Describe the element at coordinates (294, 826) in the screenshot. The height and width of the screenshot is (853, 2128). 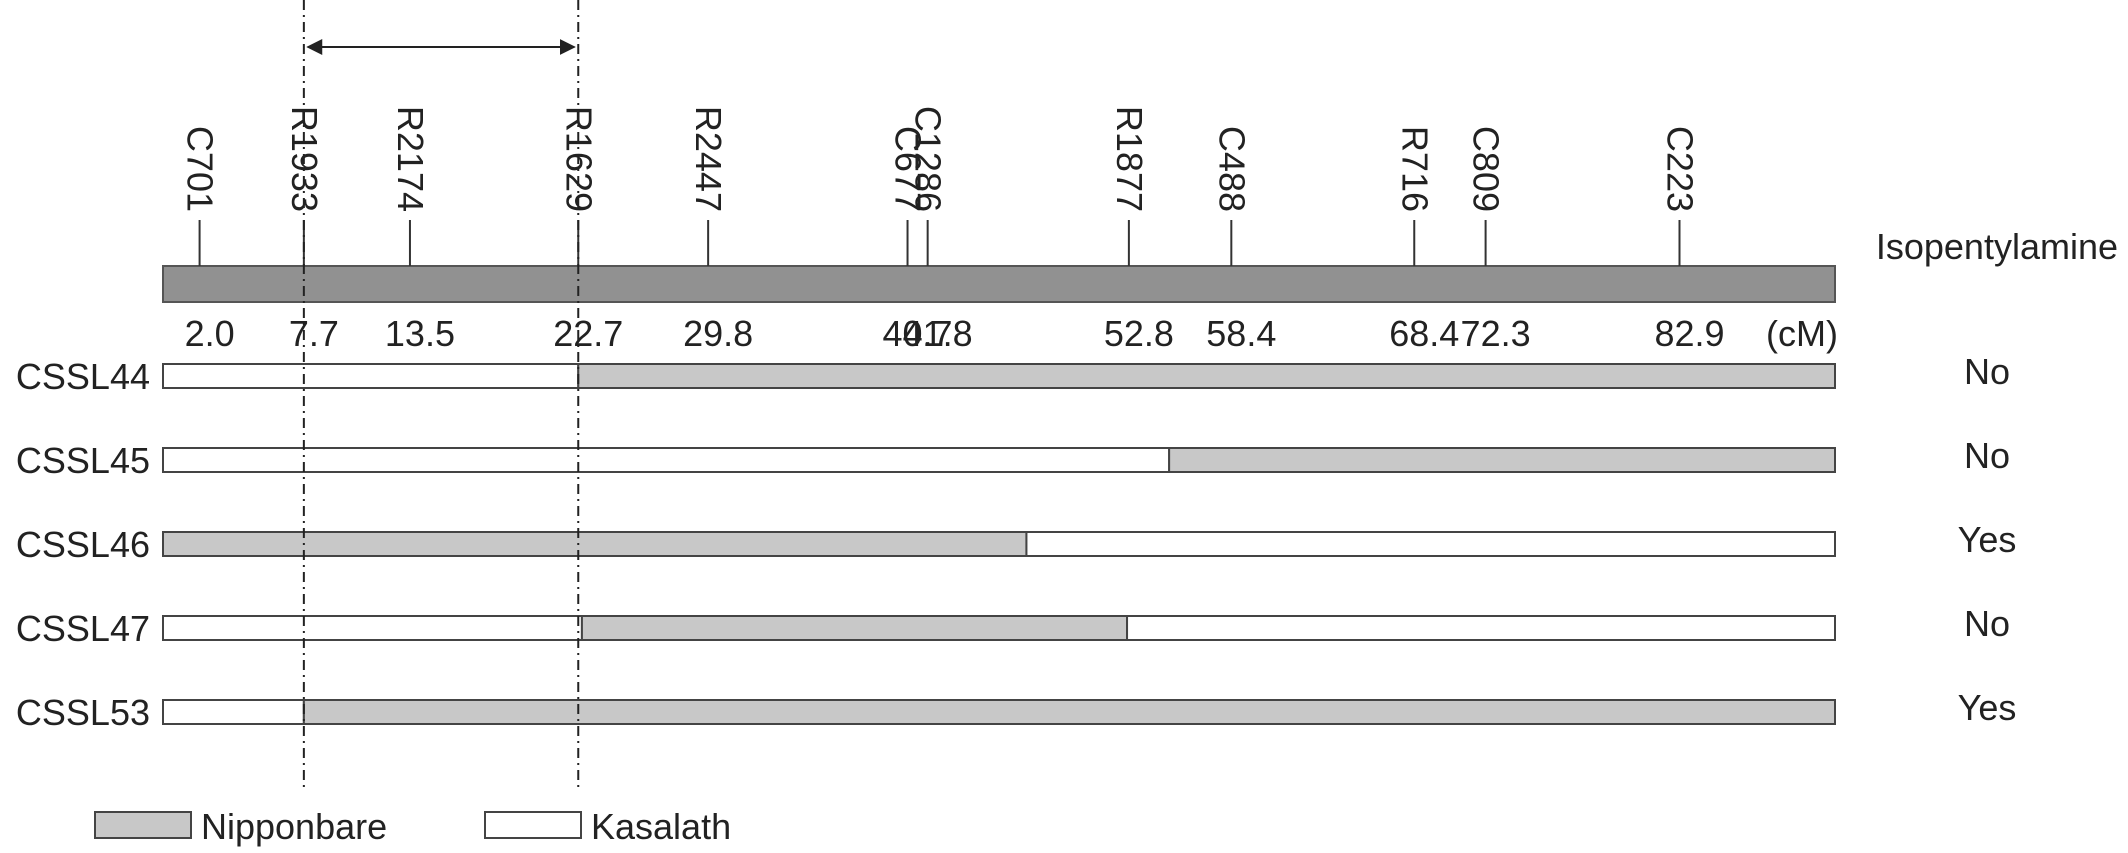
I see `legend-label: Nipponbare` at that location.